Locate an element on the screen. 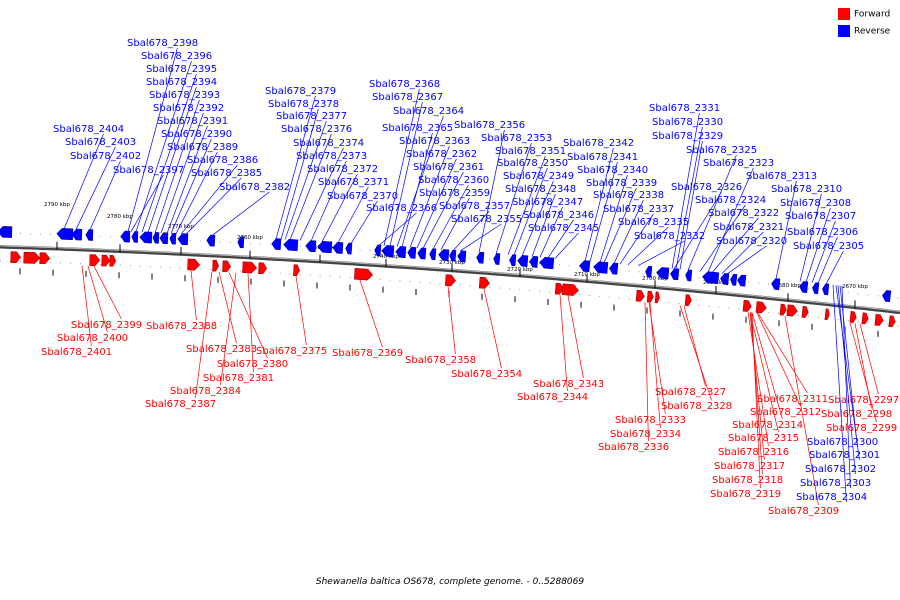  gene-label: Sbal678_2377 is located at coordinates (311, 116).